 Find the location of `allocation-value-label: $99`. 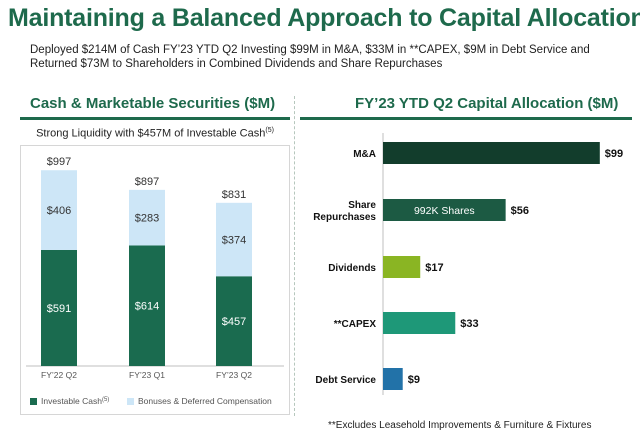

allocation-value-label: $99 is located at coordinates (614, 154).